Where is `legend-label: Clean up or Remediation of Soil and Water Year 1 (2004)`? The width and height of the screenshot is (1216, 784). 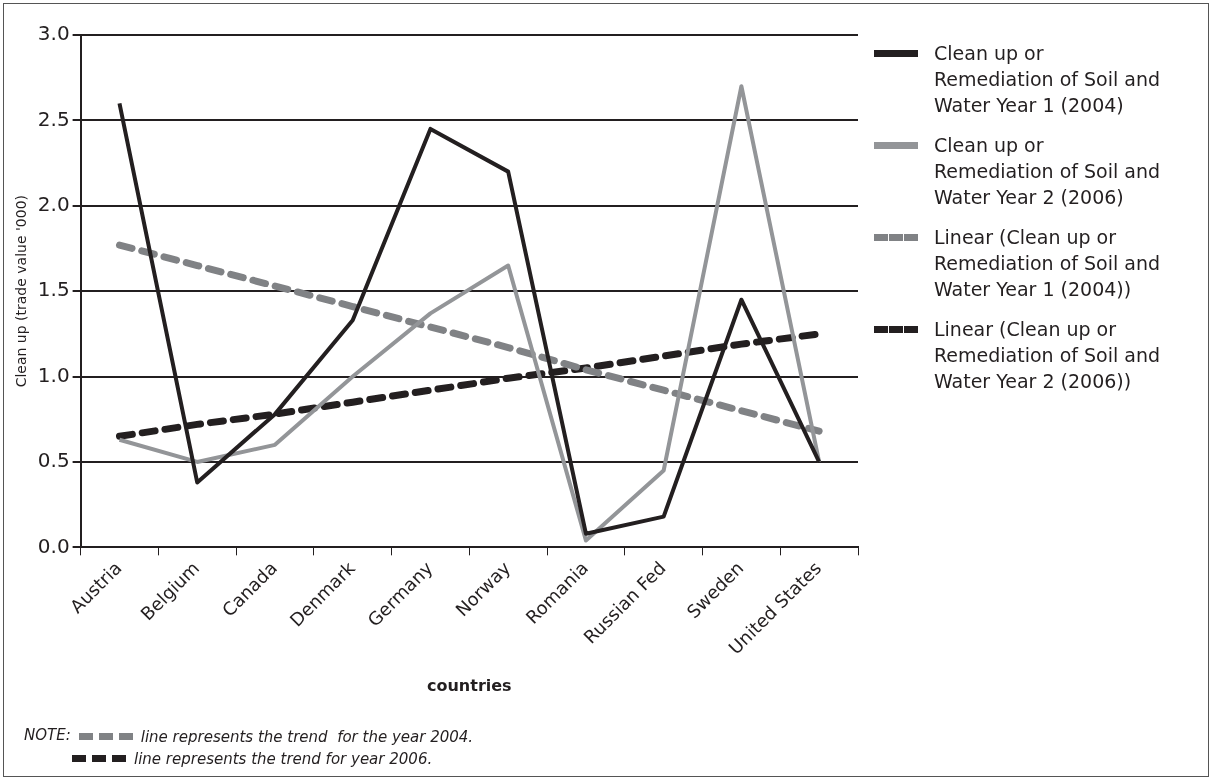
legend-label: Clean up or Remediation of Soil and Water Year 1 (2004) is located at coordinates (1048, 79).